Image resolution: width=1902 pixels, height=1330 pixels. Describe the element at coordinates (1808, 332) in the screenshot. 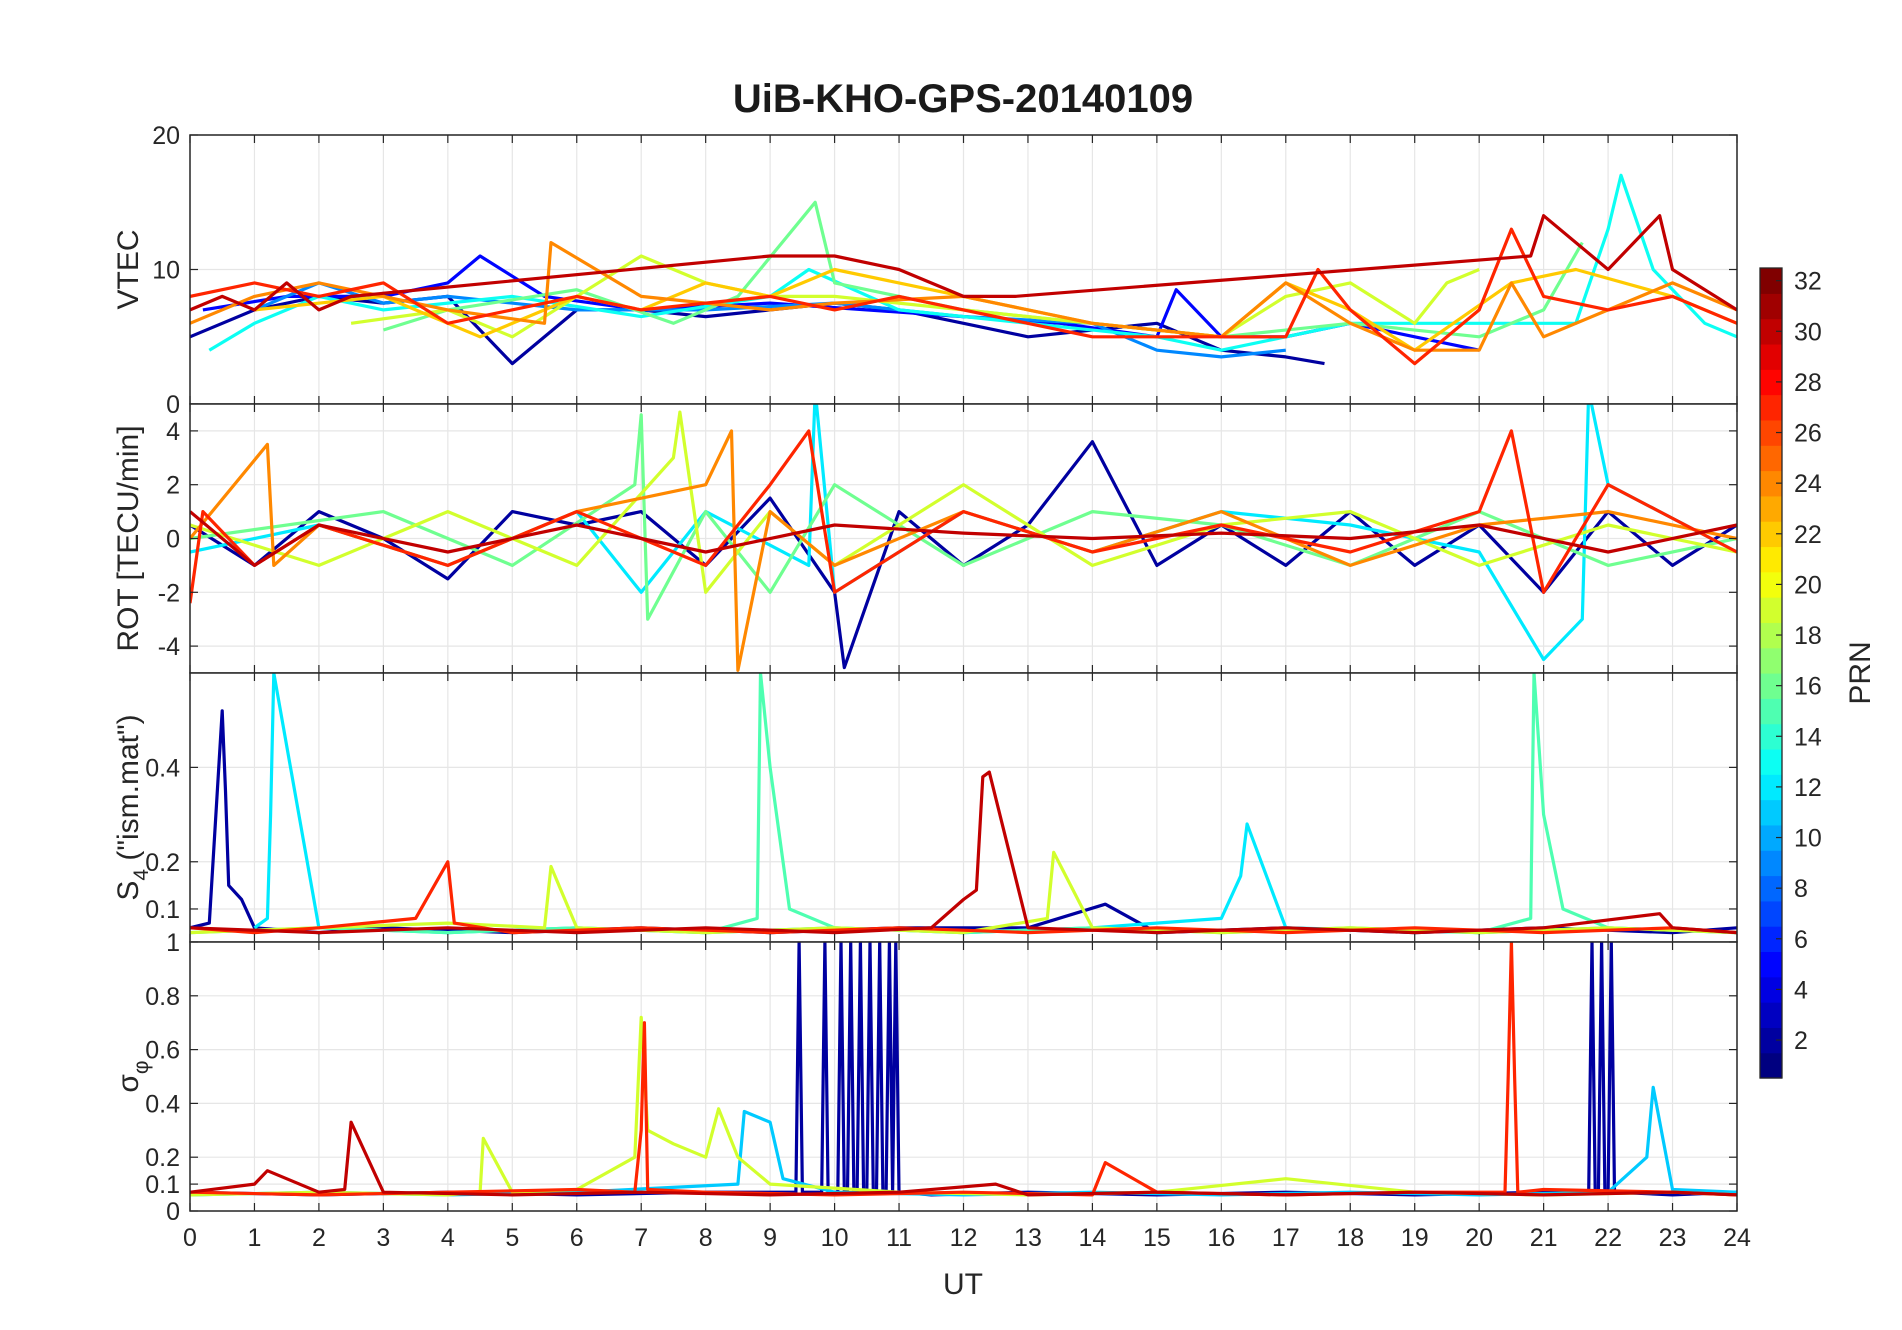

I see `colorbar-tick-label: 30` at that location.